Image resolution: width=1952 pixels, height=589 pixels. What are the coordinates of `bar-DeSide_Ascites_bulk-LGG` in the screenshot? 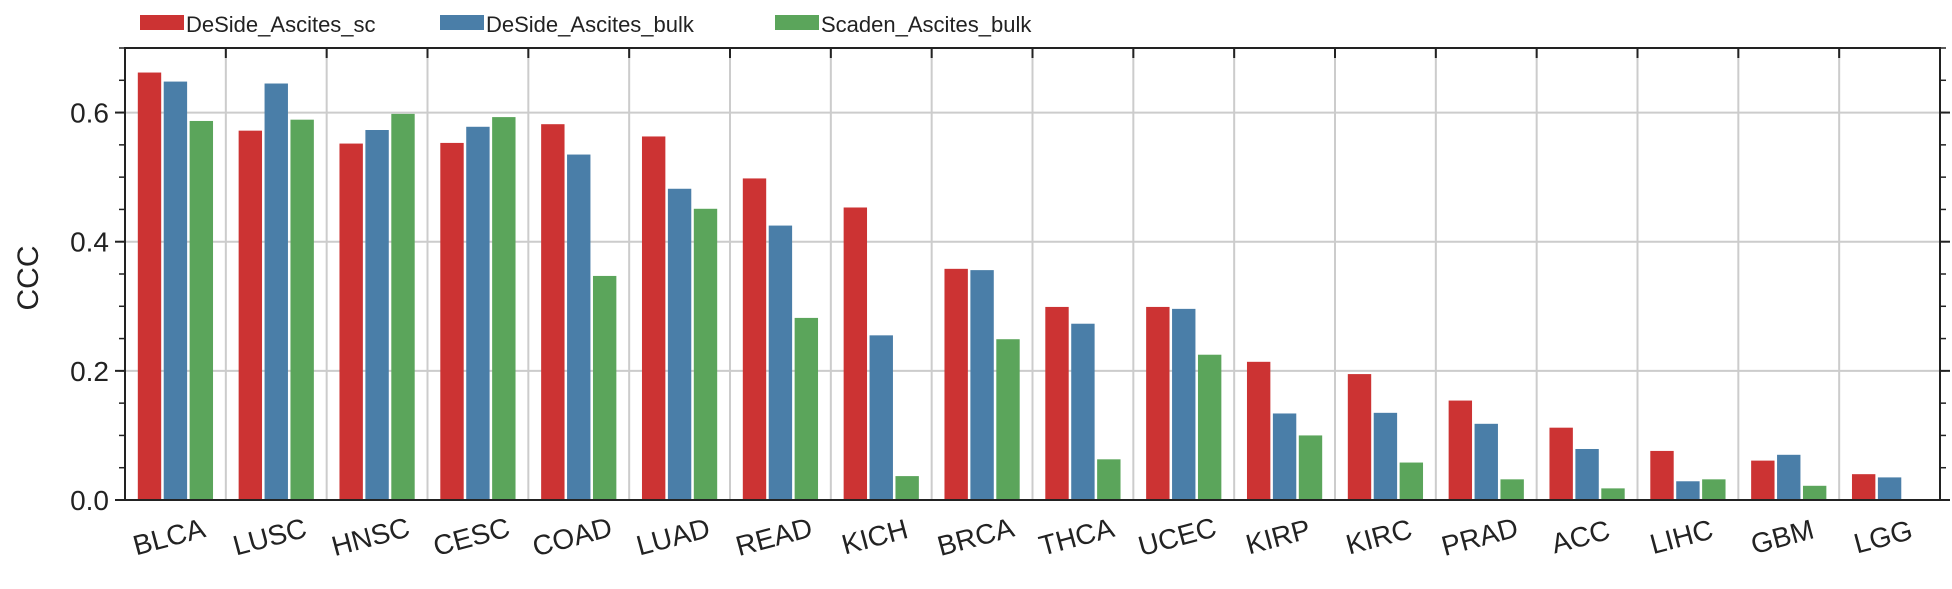 It's located at (1889, 488).